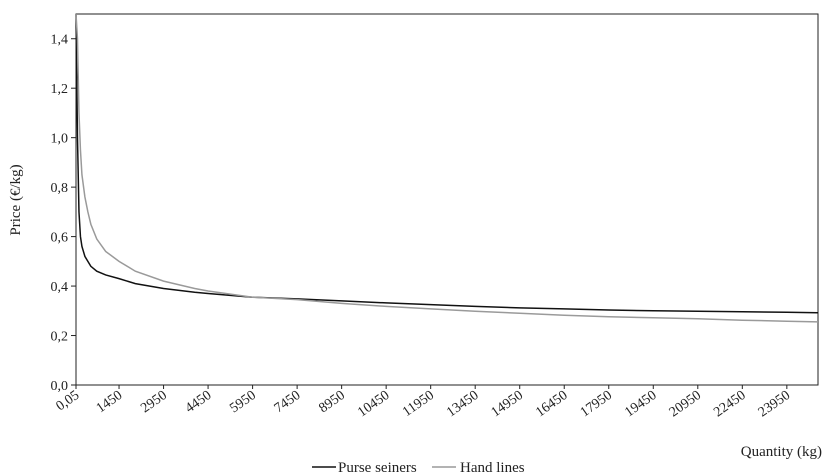 Image resolution: width=826 pixels, height=475 pixels. What do you see at coordinates (781, 452) in the screenshot?
I see `x-axis-label: Quantity (kg)` at bounding box center [781, 452].